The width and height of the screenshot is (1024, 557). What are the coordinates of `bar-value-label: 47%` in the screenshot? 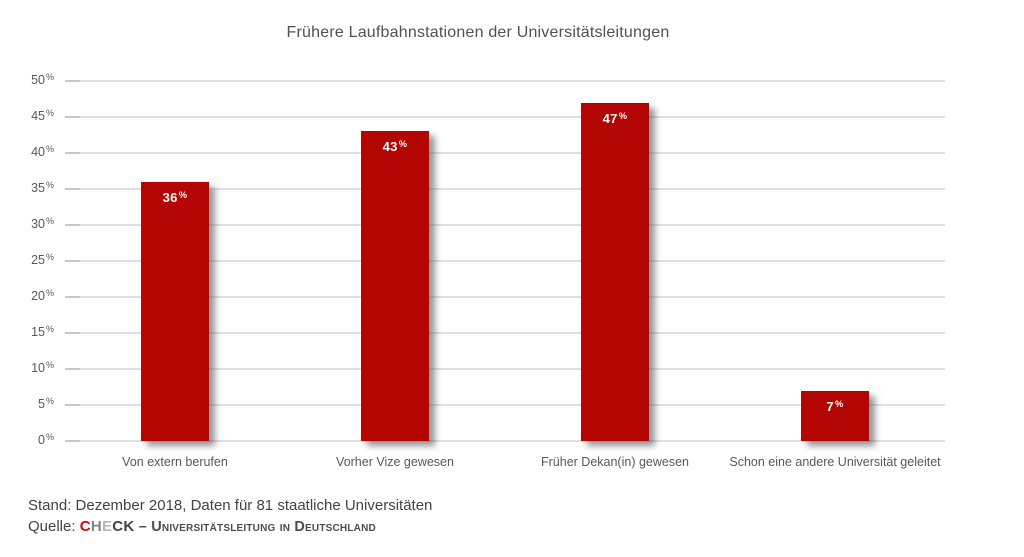 It's located at (615, 118).